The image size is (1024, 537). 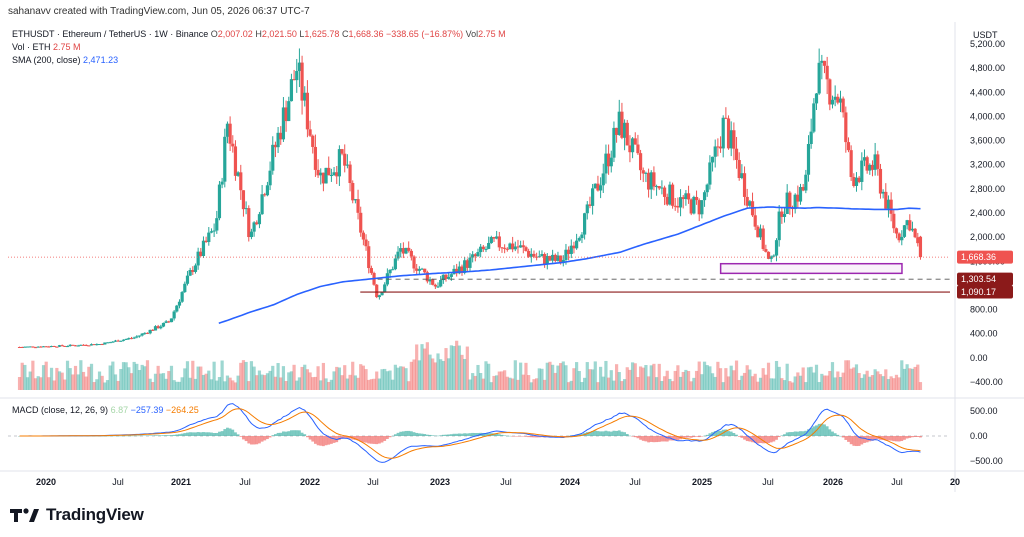 I want to click on volume-label: Vol · ETH, so click(x=31, y=47).